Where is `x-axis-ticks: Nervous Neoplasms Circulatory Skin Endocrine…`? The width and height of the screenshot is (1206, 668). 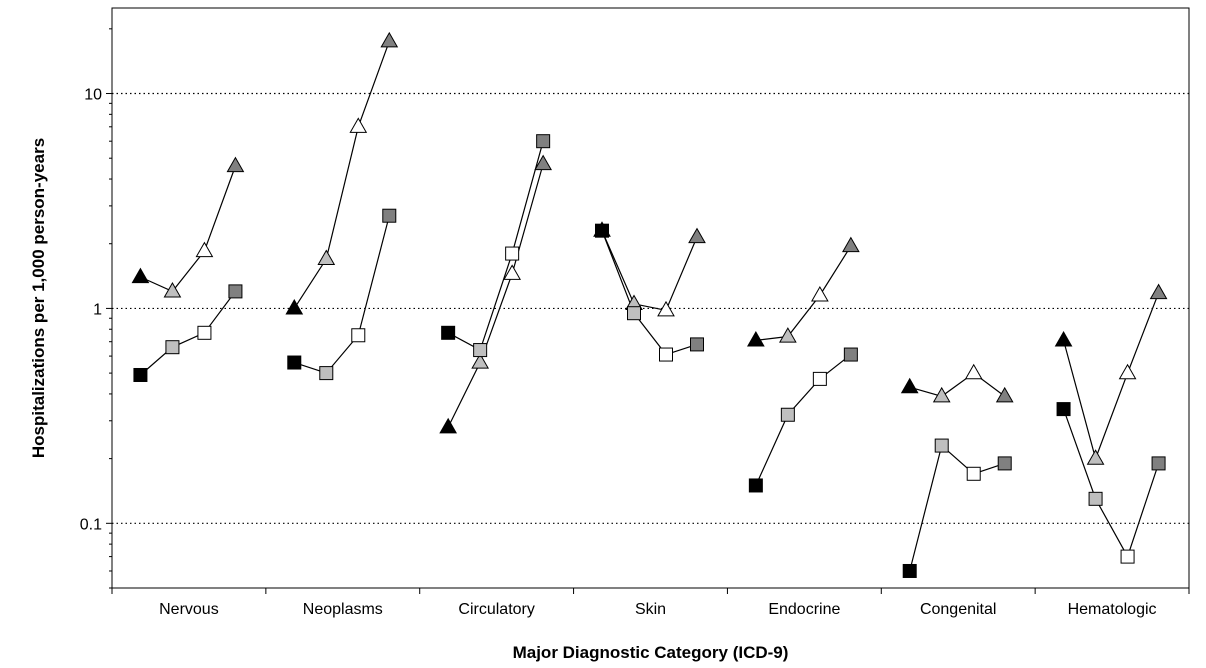
x-axis-ticks: Nervous Neoplasms Circulatory Skin Endocrine… is located at coordinates (650, 603).